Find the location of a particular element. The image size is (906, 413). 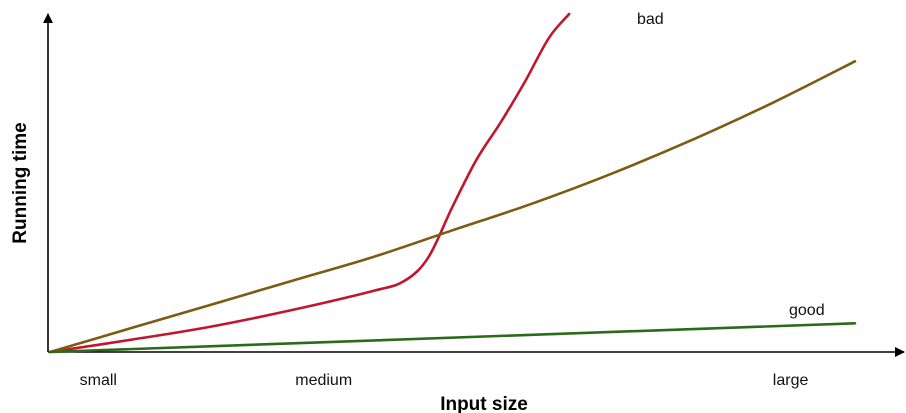

y-axis-label: Running time is located at coordinates (20, 182).